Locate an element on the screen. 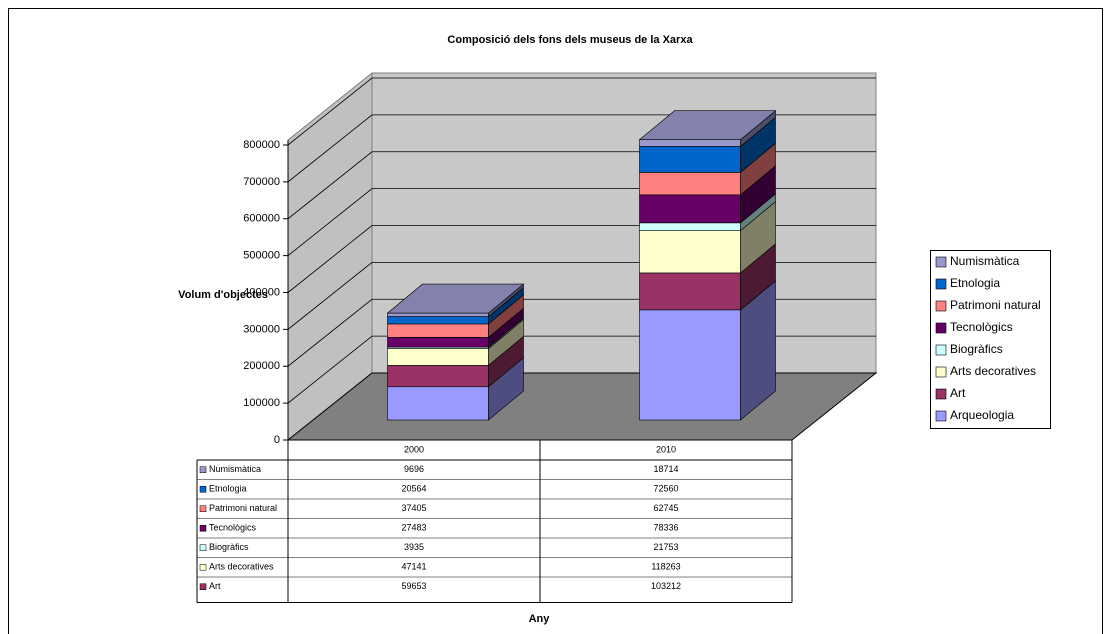 The height and width of the screenshot is (634, 1111). table-cell: 21753 is located at coordinates (665, 547).